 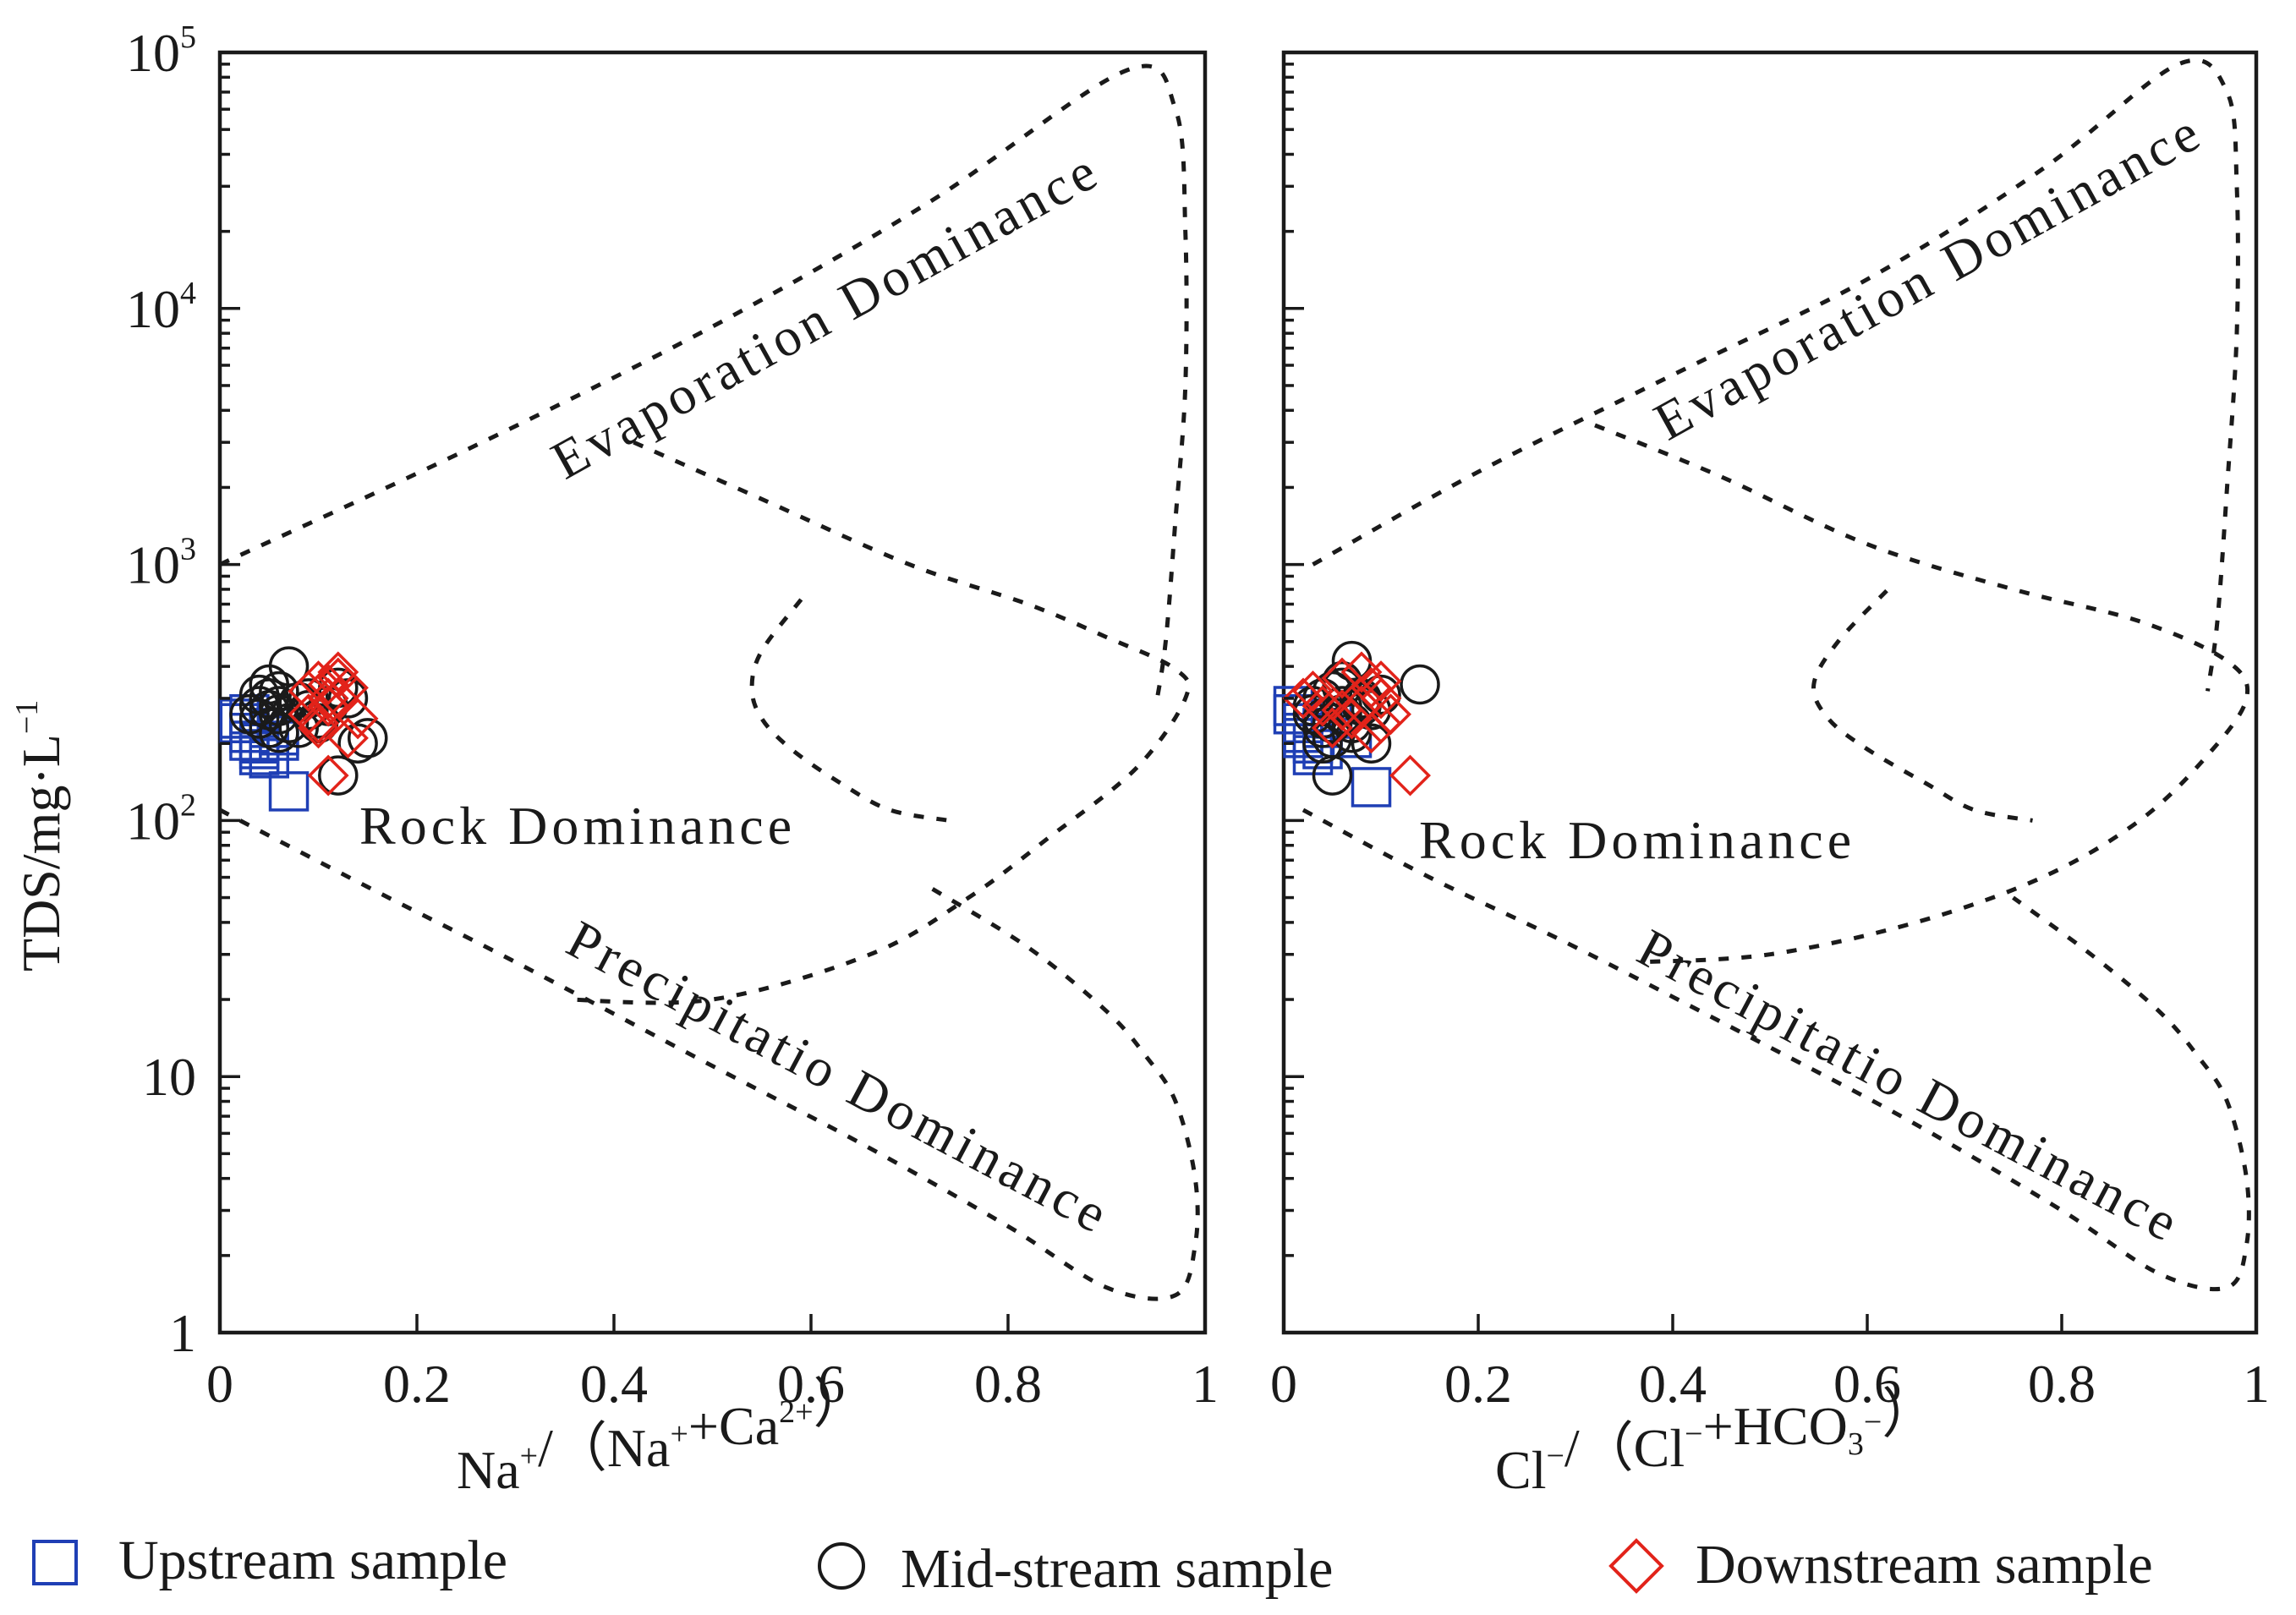 What do you see at coordinates (1867, 1384) in the screenshot?
I see `right-x-tick-label: 0.6` at bounding box center [1867, 1384].